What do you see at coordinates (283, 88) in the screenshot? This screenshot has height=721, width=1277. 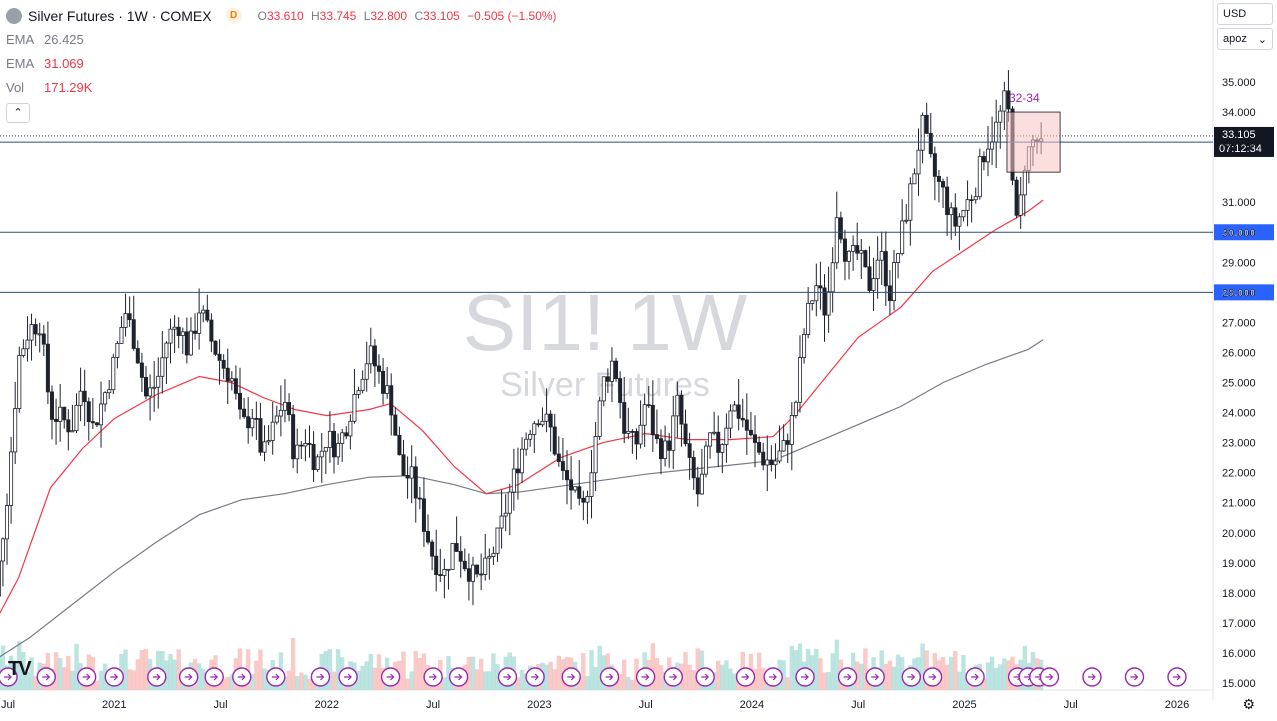 I see `indicator-volume: Vol 171.29K` at bounding box center [283, 88].